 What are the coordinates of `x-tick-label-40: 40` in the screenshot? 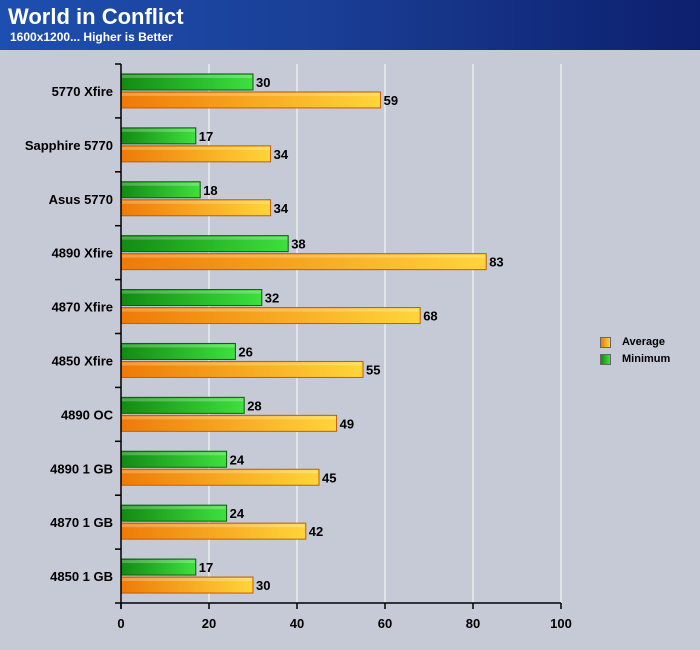 It's located at (297, 623).